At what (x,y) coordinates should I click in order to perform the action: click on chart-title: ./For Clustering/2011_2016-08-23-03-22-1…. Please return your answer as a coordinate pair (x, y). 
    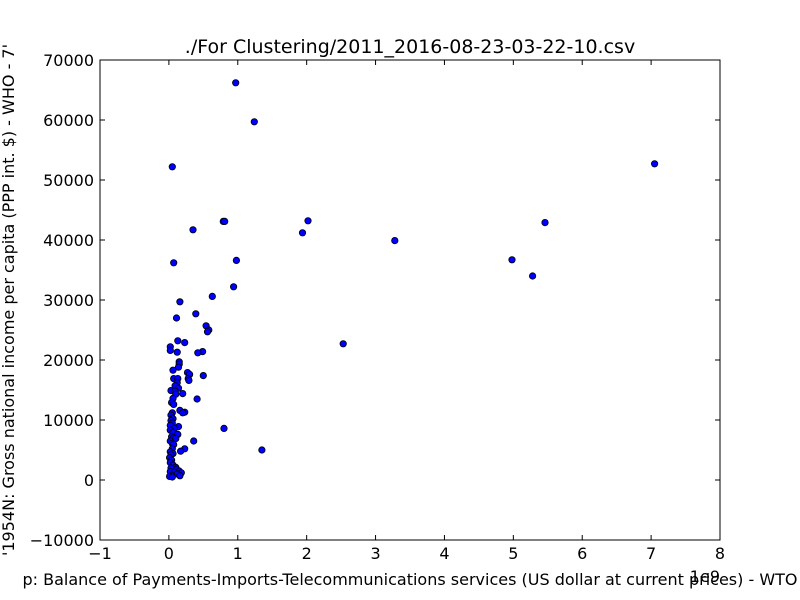
    Looking at the image, I should click on (410, 47).